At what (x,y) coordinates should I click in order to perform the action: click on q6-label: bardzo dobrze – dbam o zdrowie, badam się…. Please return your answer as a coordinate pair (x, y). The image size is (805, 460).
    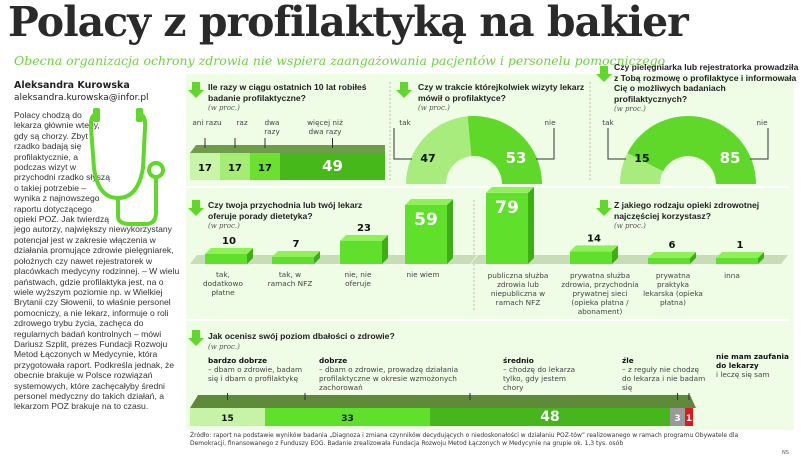
    Looking at the image, I should click on (255, 369).